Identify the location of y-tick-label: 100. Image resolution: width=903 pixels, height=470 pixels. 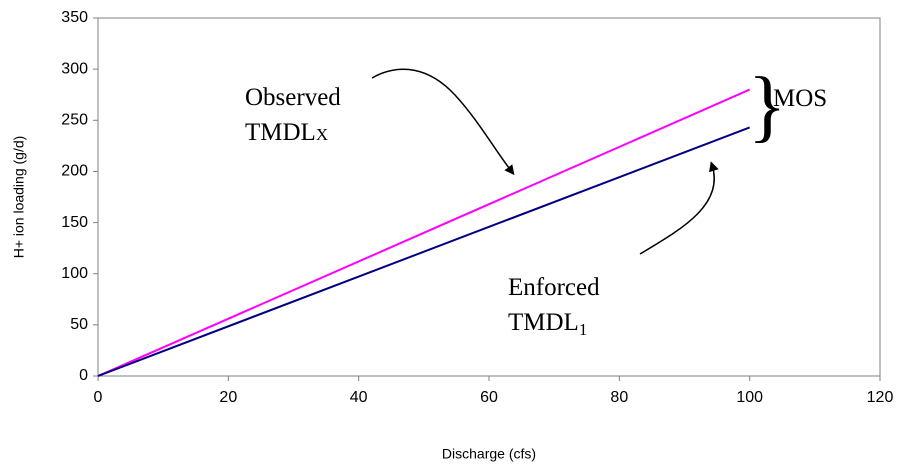
(74, 273).